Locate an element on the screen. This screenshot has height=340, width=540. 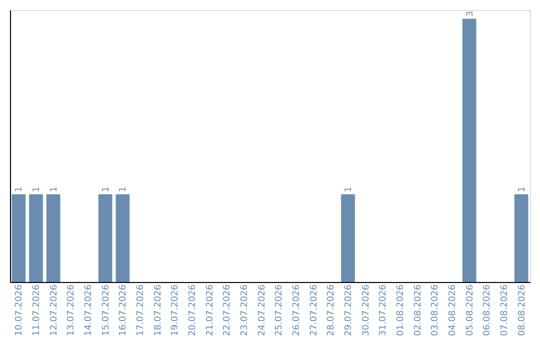
x-tick-label: 29.07.2026 is located at coordinates (349, 310).